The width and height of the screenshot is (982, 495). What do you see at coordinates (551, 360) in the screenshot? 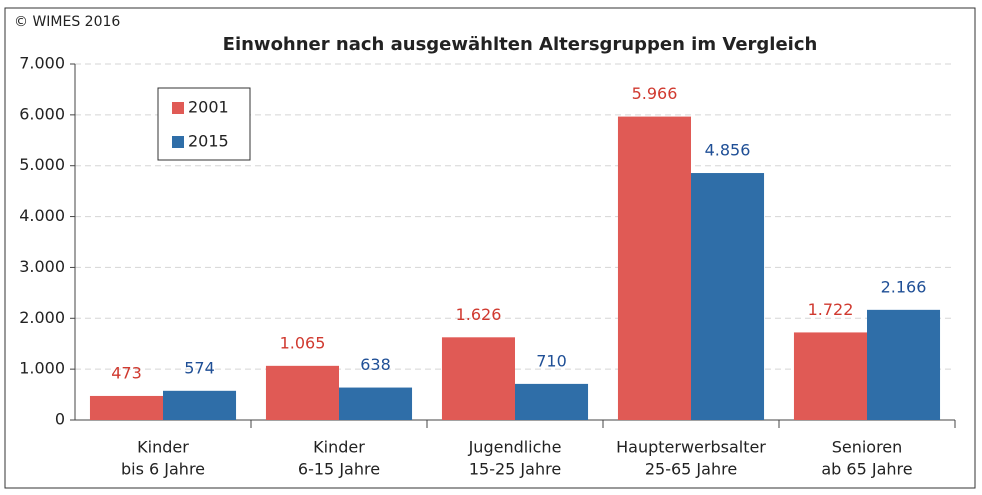
I see `value-label: 710` at bounding box center [551, 360].